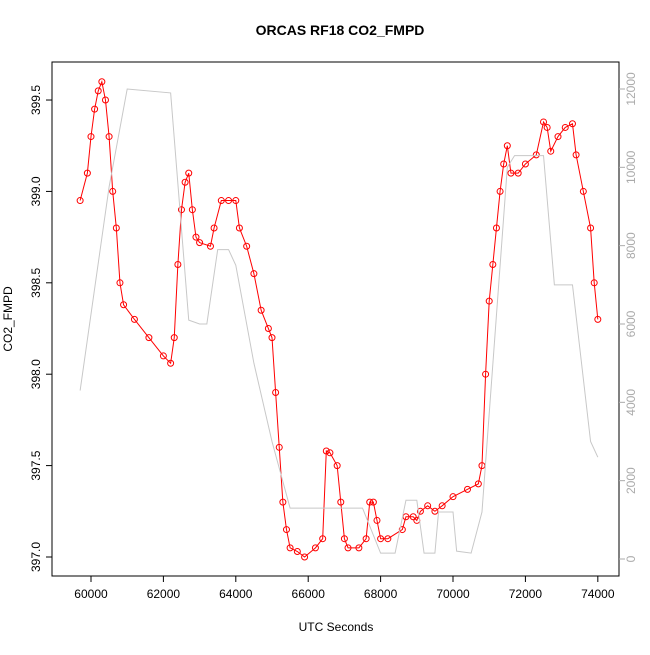 This screenshot has width=650, height=655. Describe the element at coordinates (8, 319) in the screenshot. I see `y-axis-label: CO2_FMPD` at that location.